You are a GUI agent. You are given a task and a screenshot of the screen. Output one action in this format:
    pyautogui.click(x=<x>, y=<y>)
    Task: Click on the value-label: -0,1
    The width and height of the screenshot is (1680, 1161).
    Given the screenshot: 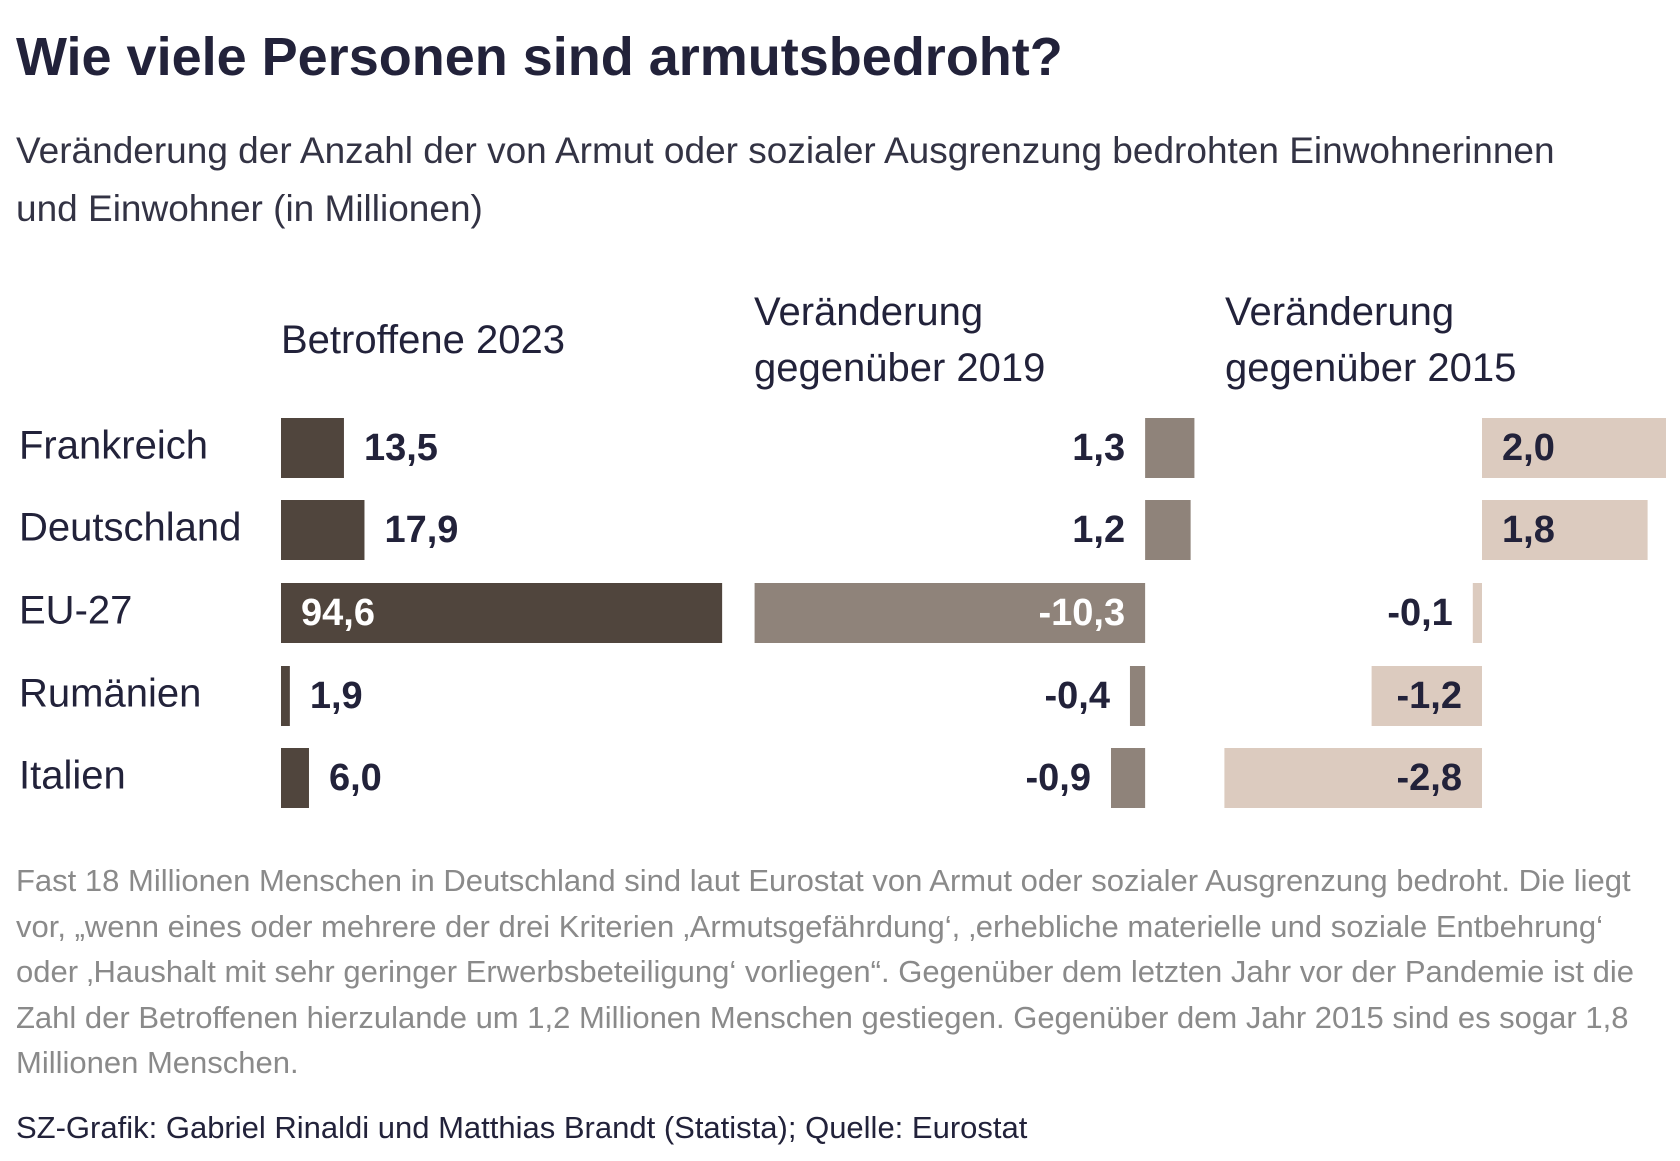 What is the action you would take?
    pyautogui.click(x=1419, y=613)
    